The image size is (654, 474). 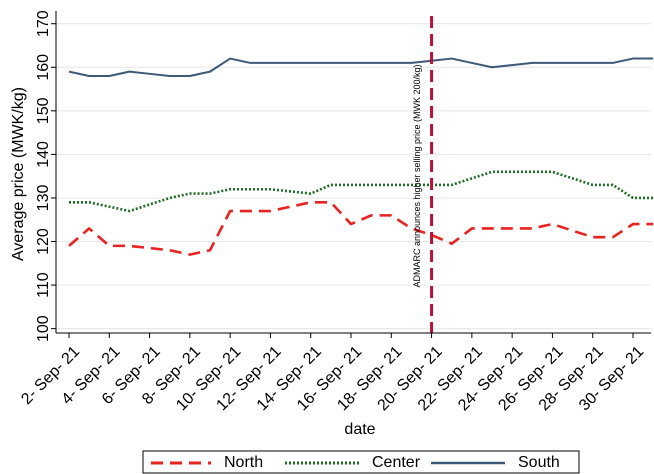 What do you see at coordinates (539, 462) in the screenshot?
I see `legend-label-south: South` at bounding box center [539, 462].